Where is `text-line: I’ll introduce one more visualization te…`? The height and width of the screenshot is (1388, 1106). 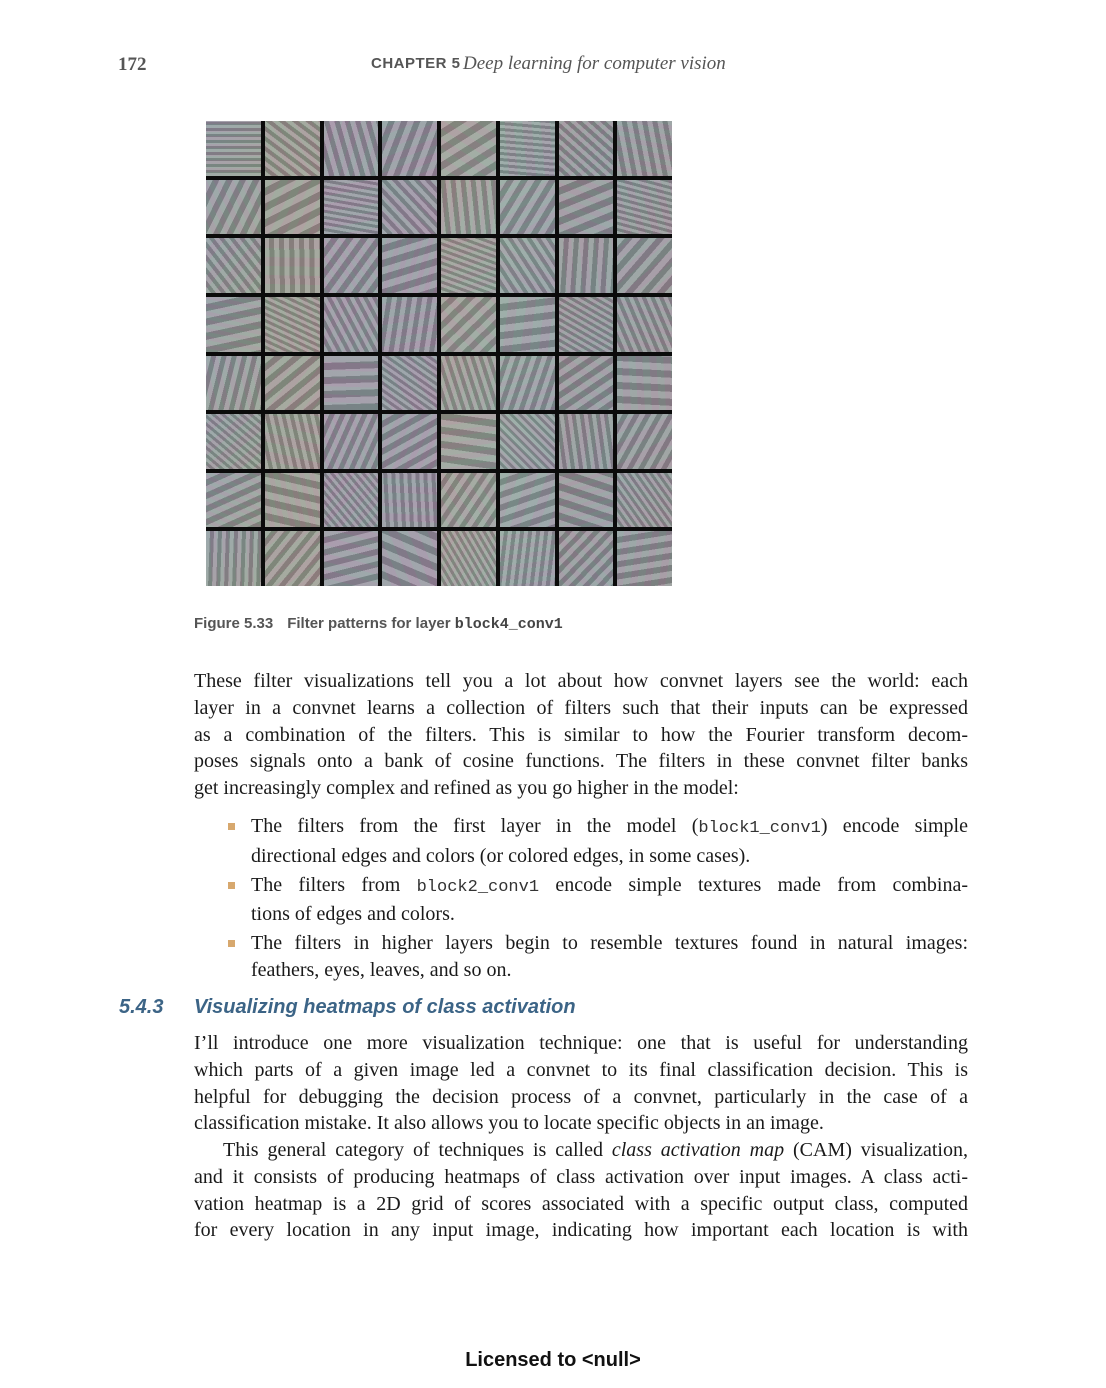 text-line: I’ll introduce one more visualization te… is located at coordinates (581, 1043).